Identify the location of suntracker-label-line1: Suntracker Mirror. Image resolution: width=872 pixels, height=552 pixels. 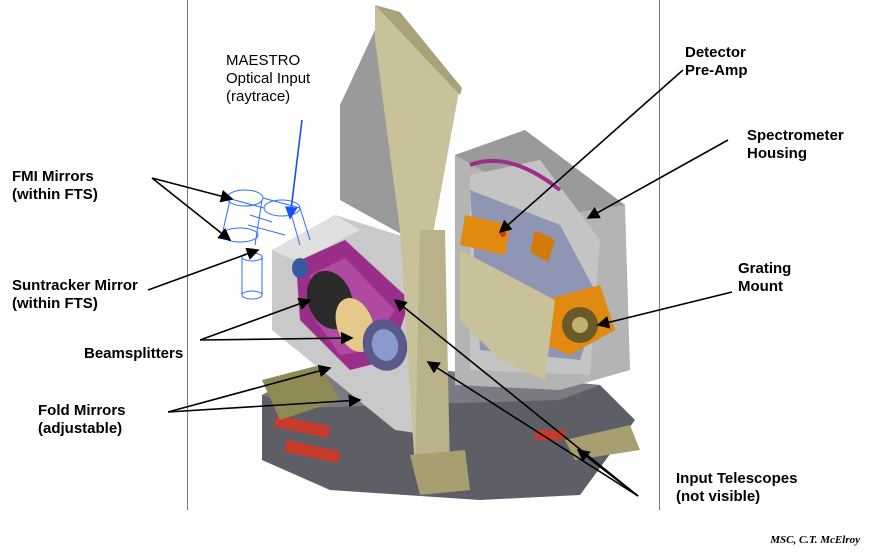
(75, 285).